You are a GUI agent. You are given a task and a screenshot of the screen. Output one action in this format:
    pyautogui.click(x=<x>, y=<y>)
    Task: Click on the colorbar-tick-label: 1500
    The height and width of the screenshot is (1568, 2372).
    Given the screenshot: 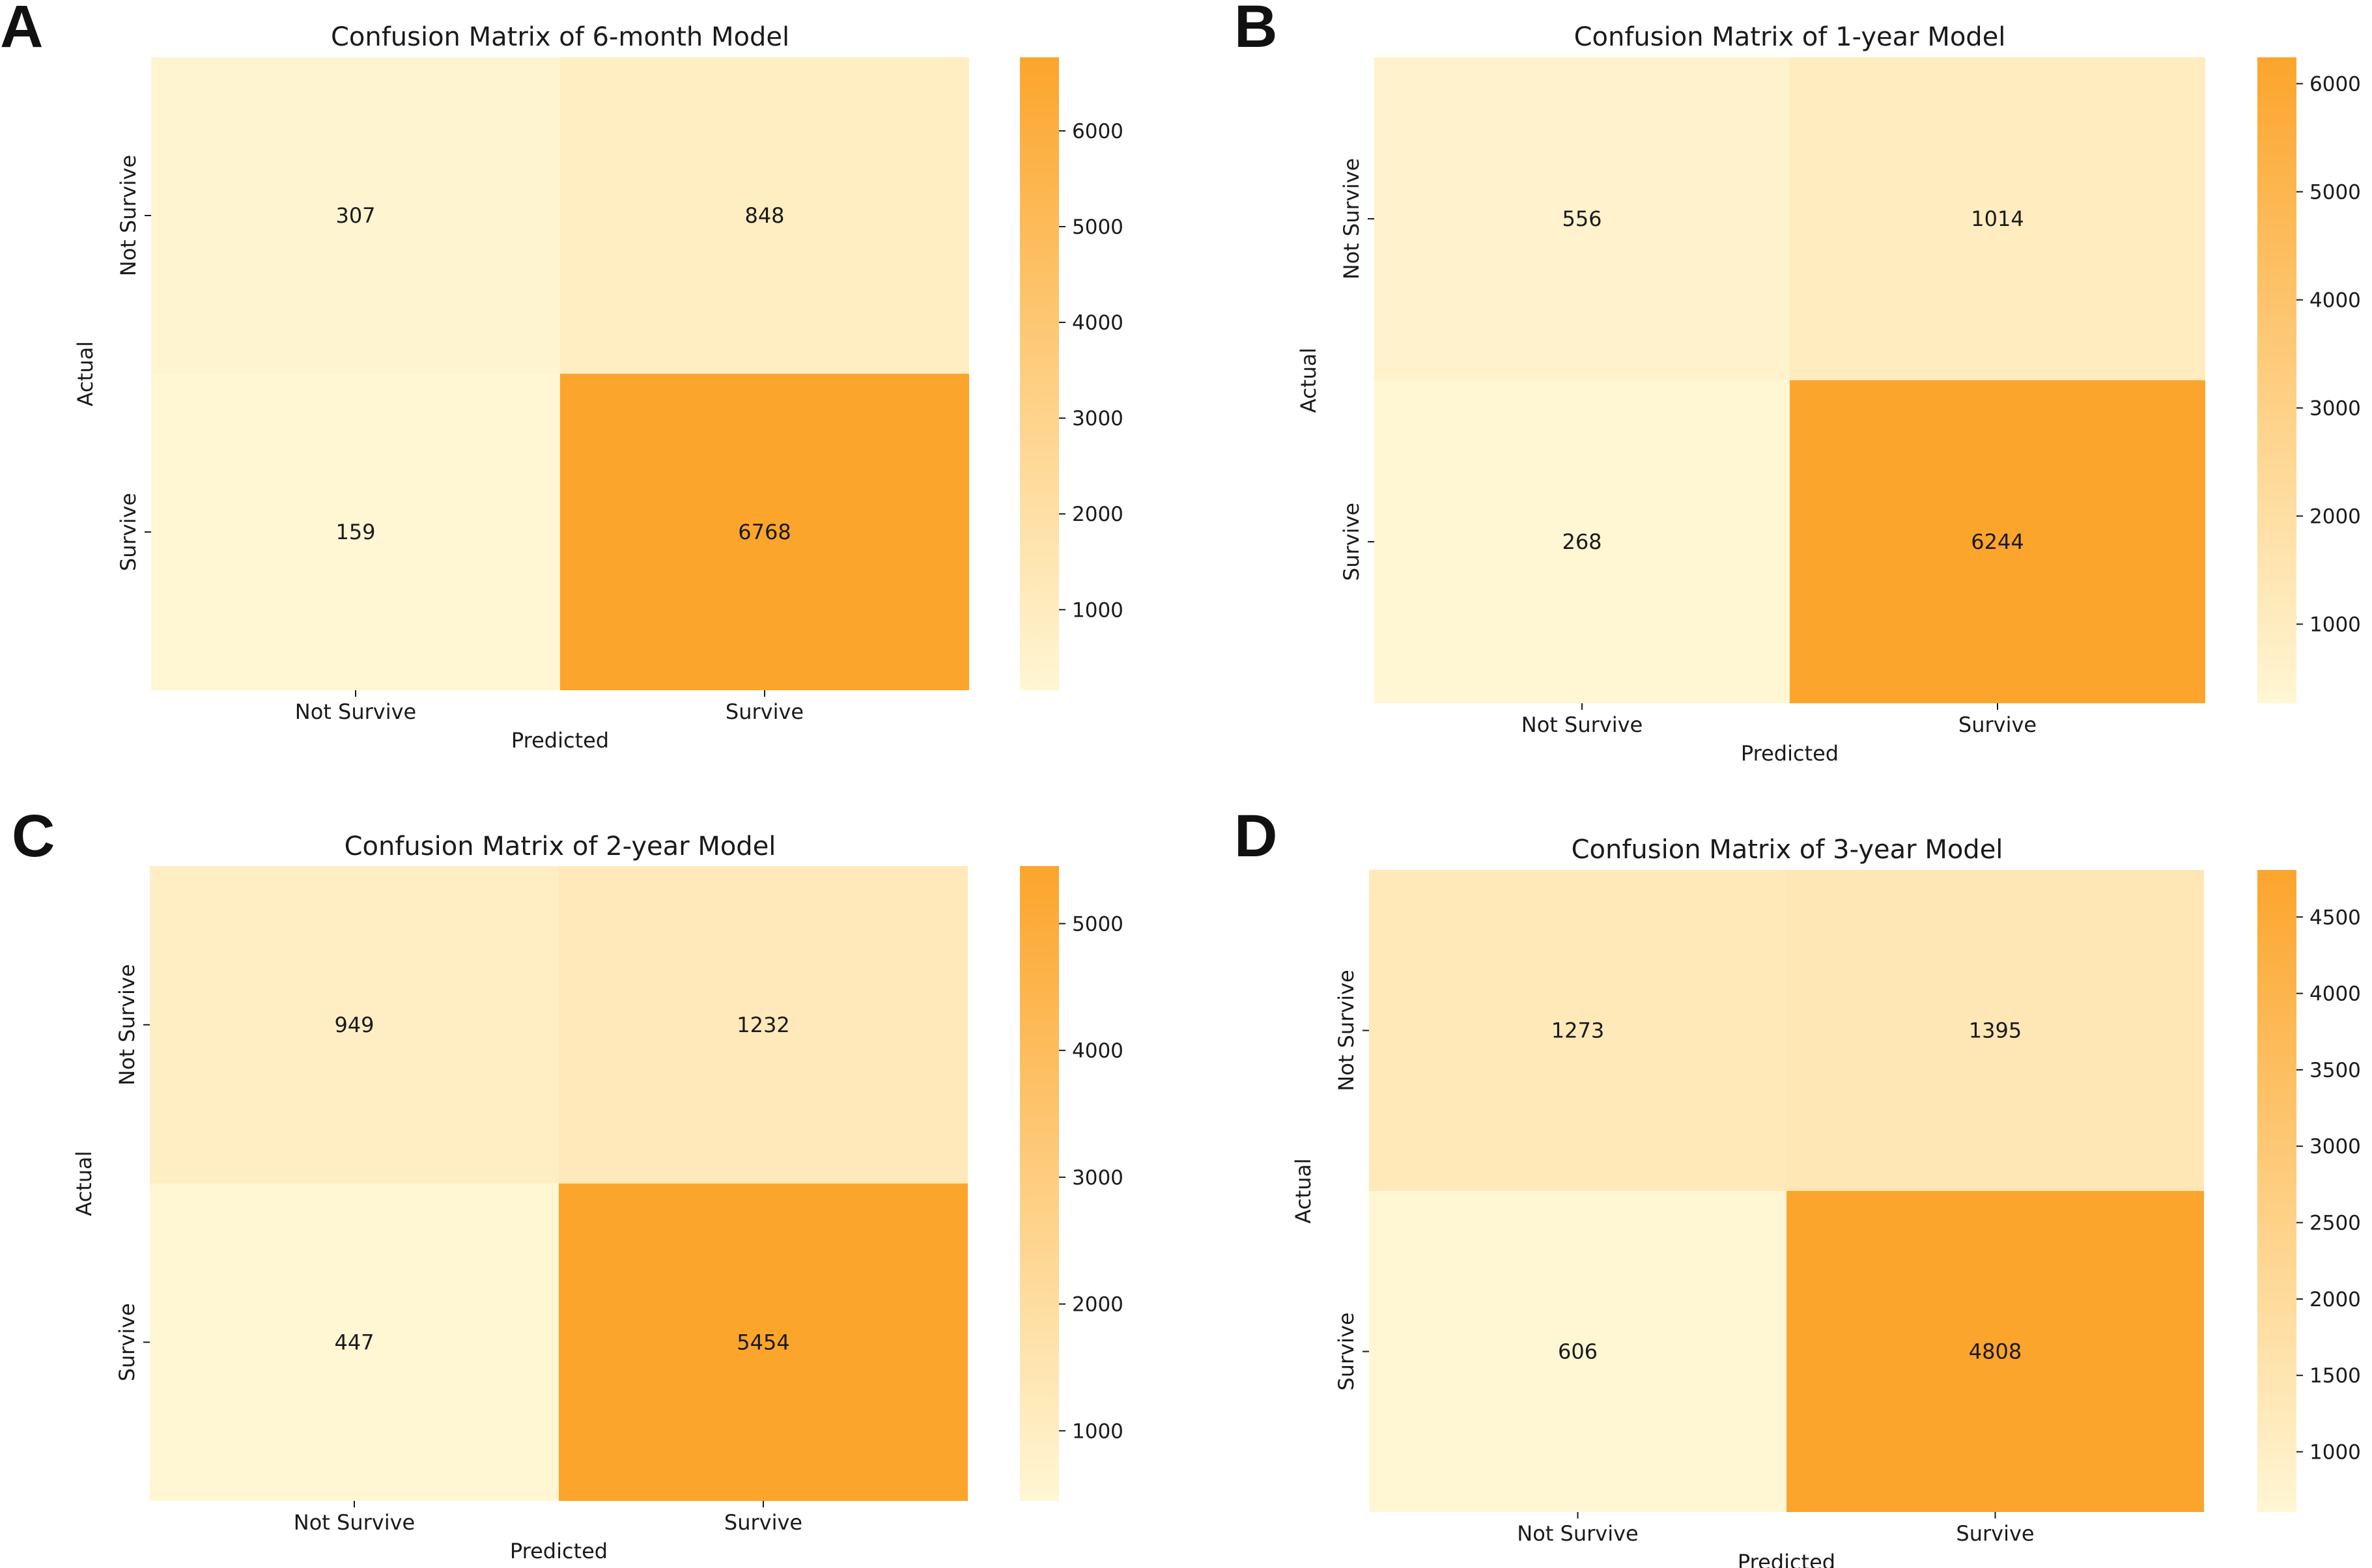 What is the action you would take?
    pyautogui.click(x=2335, y=1376)
    